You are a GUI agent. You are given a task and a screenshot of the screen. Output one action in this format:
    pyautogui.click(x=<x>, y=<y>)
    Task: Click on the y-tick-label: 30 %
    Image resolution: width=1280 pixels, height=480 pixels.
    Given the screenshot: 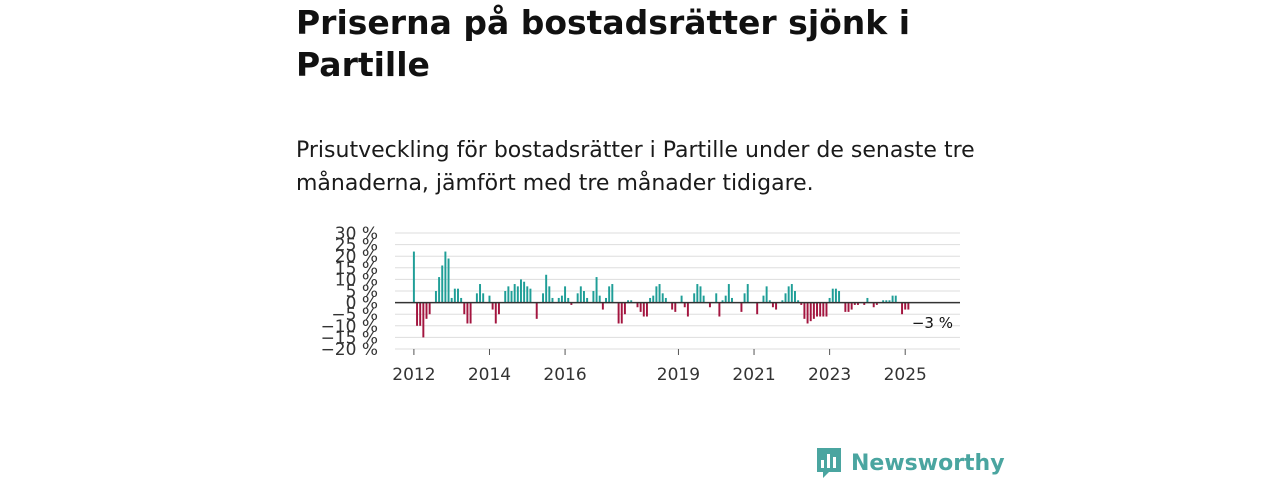 What is the action you would take?
    pyautogui.click(x=356, y=234)
    